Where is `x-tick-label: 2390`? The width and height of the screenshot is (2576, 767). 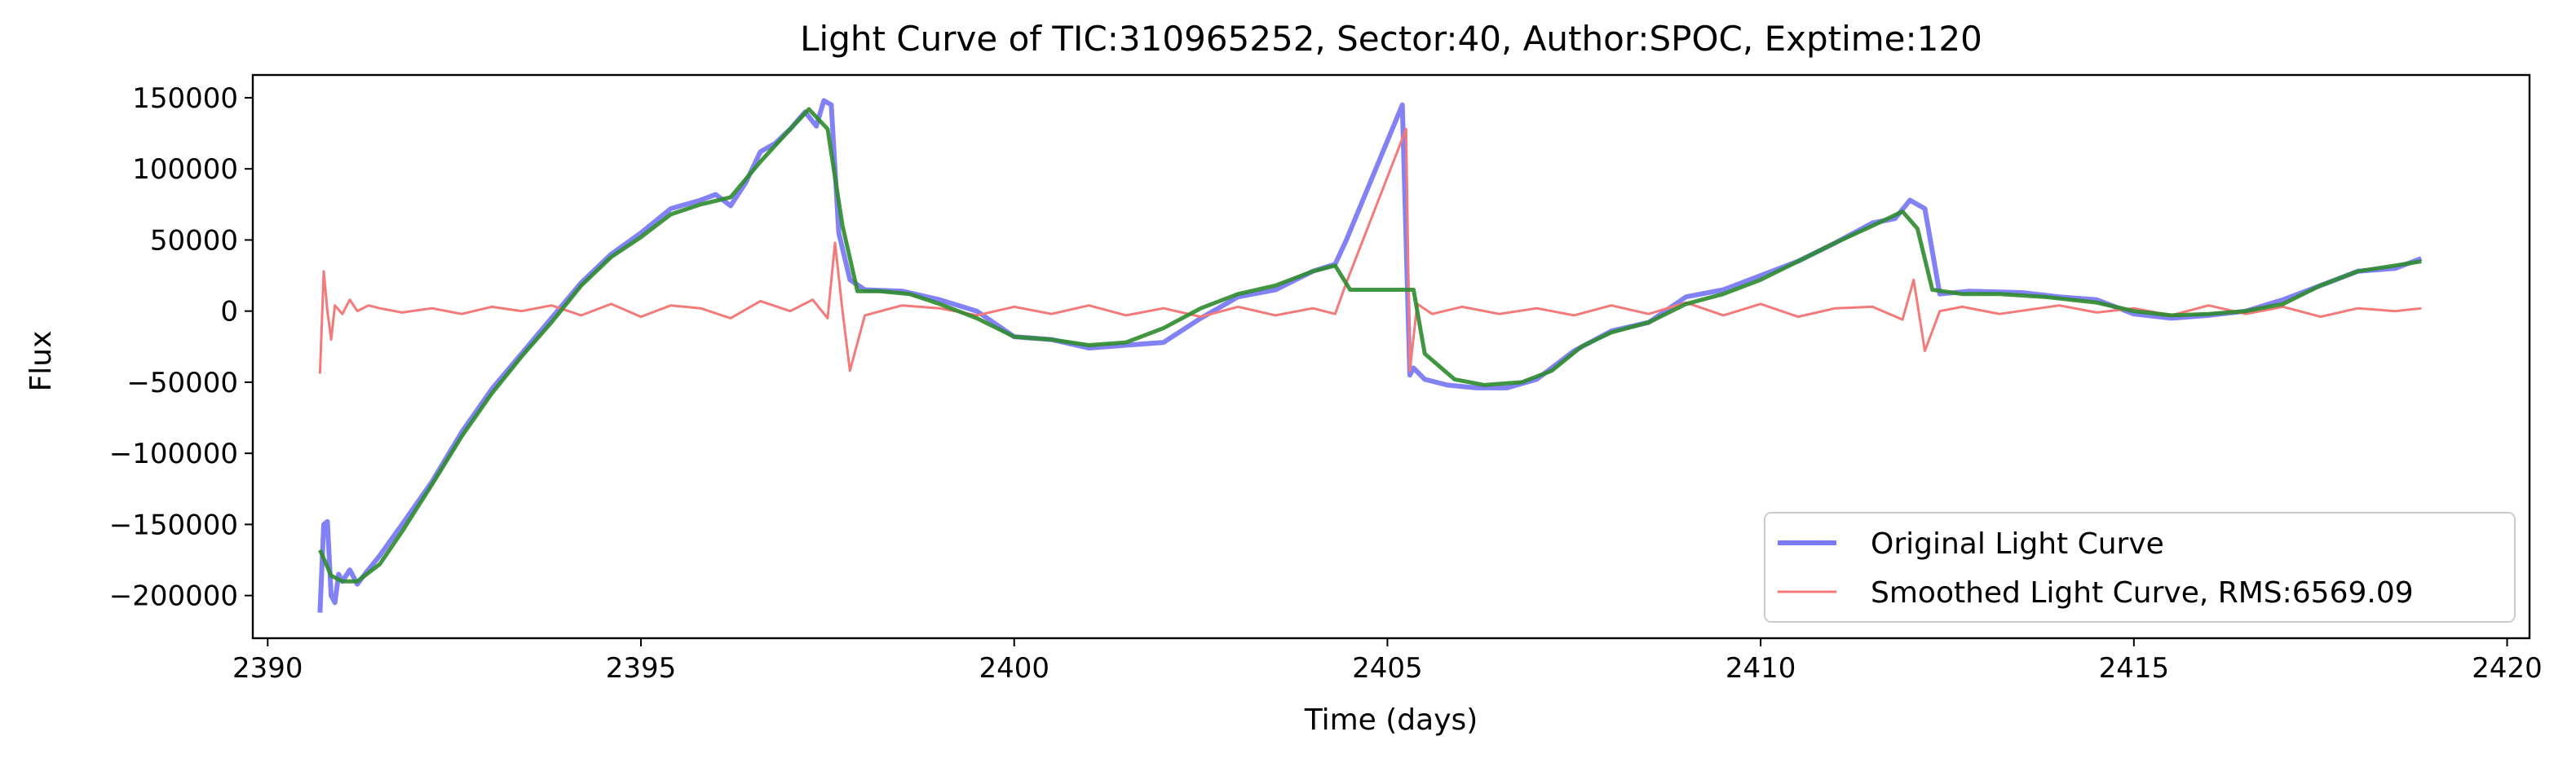
x-tick-label: 2390 is located at coordinates (267, 668).